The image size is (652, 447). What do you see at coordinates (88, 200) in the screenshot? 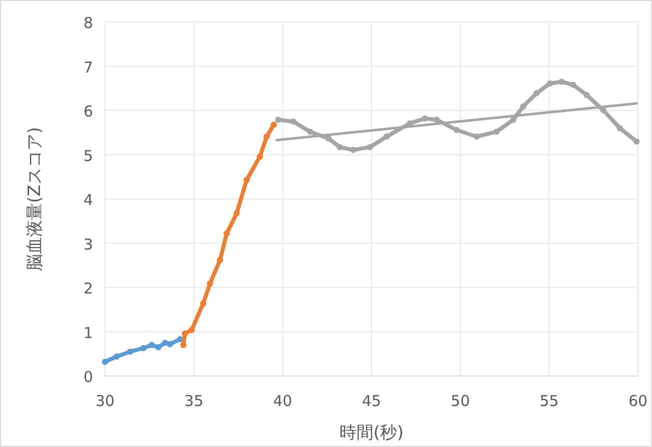
I see `y-tick-label: 4` at bounding box center [88, 200].